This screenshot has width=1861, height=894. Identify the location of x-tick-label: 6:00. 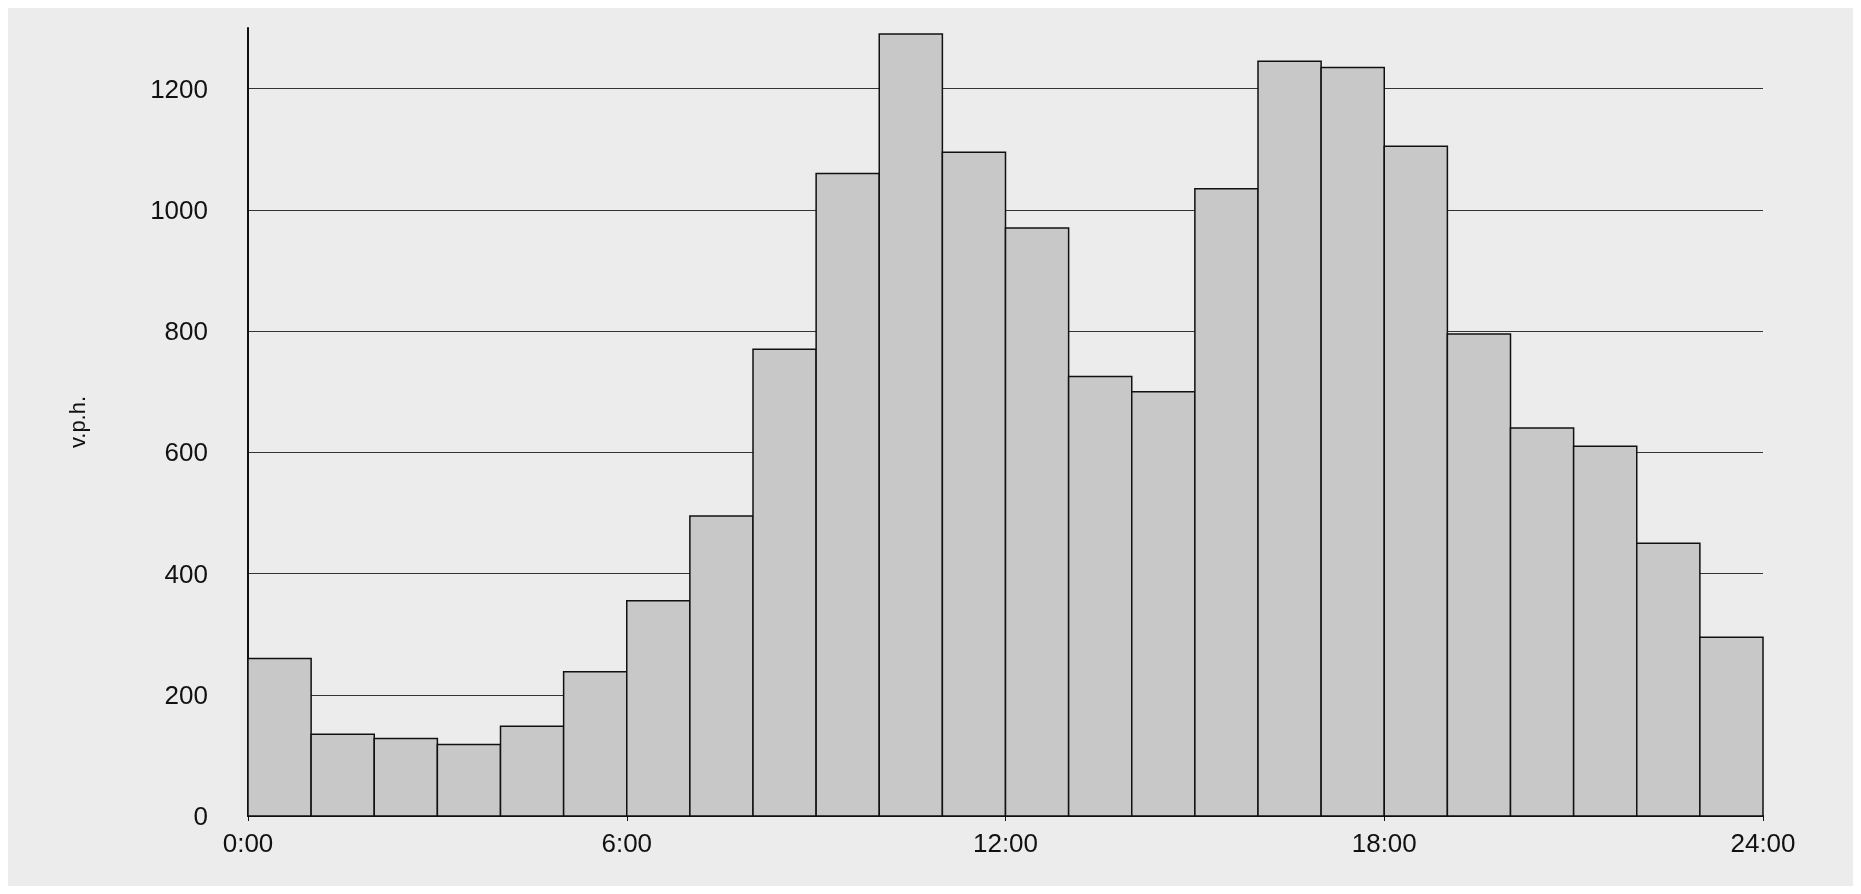
(627, 843).